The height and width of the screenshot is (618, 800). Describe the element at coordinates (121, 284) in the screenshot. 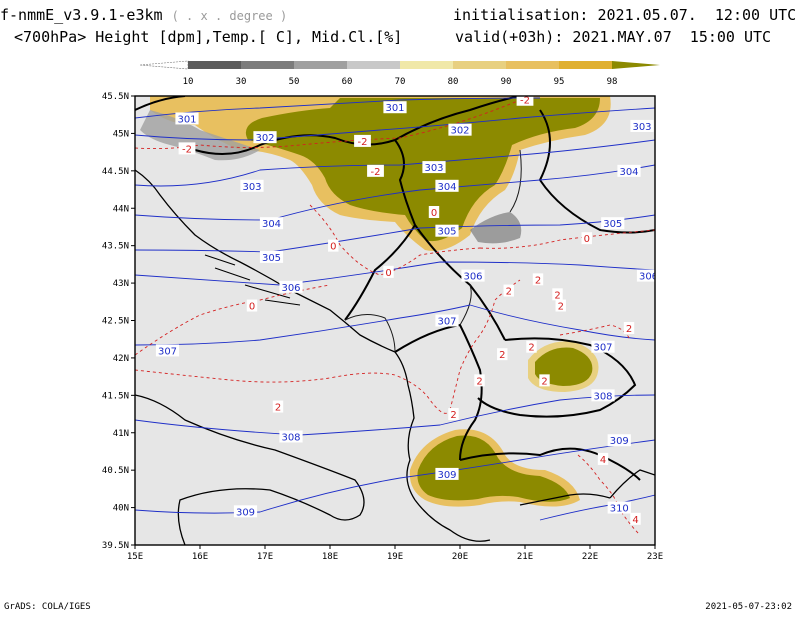

I see `y-tick-label: 43N` at that location.